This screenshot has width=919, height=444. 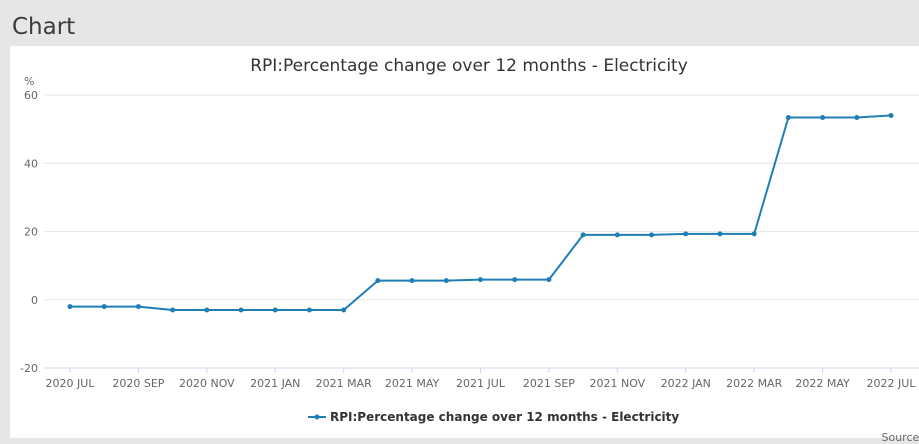 What do you see at coordinates (43, 27) in the screenshot?
I see `section-heading: Chart` at bounding box center [43, 27].